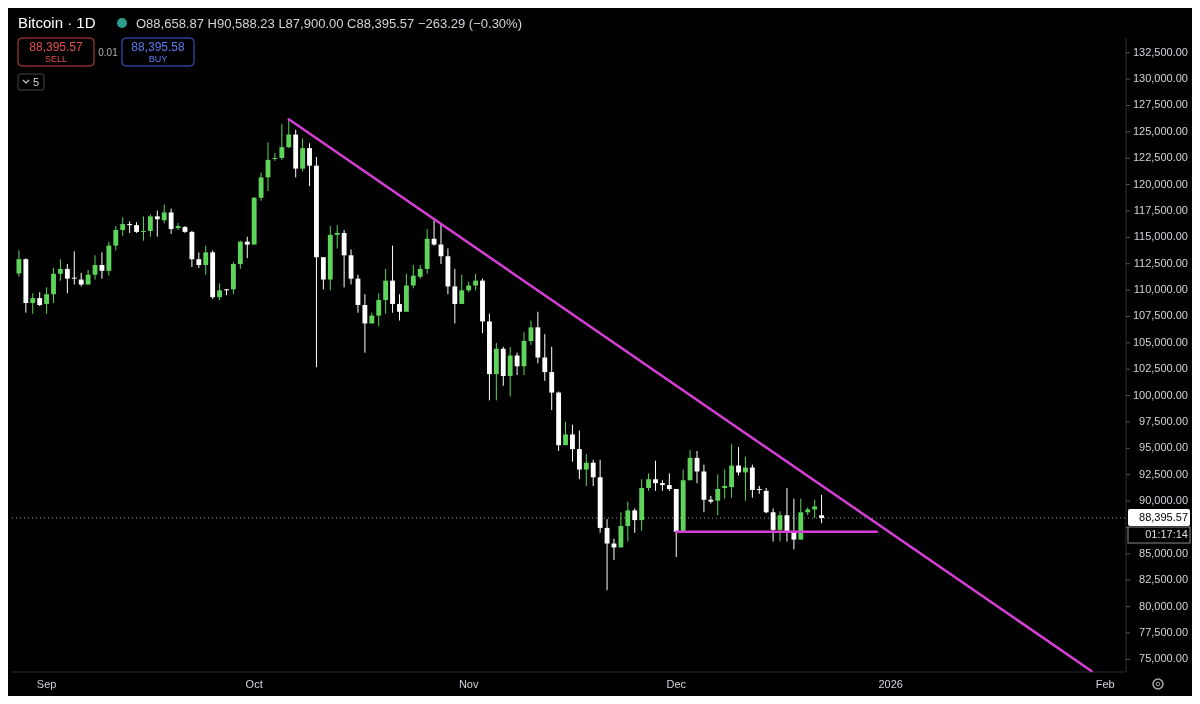  Describe the element at coordinates (890, 684) in the screenshot. I see `x-tick-label: 2026` at that location.